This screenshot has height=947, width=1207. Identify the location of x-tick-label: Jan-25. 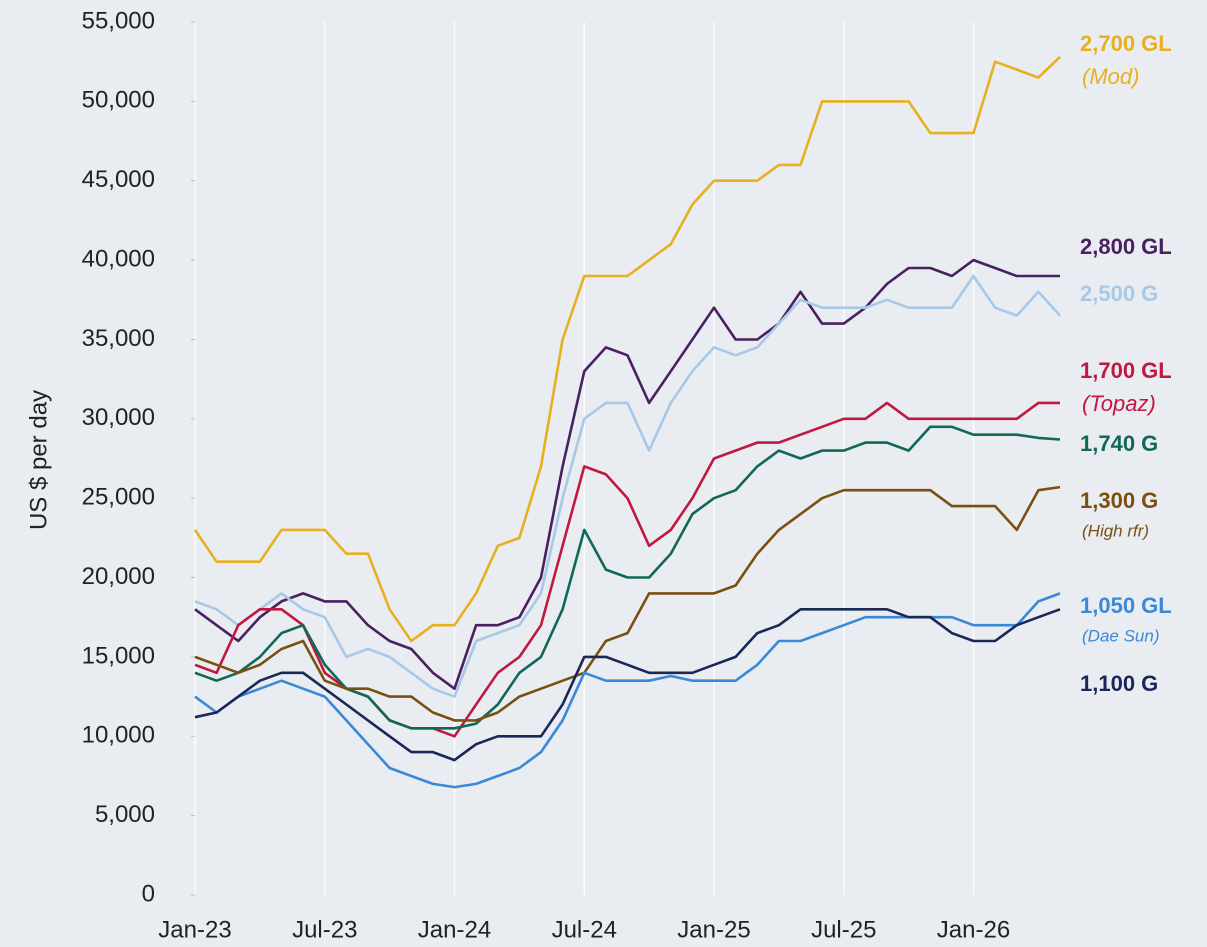
(713, 929).